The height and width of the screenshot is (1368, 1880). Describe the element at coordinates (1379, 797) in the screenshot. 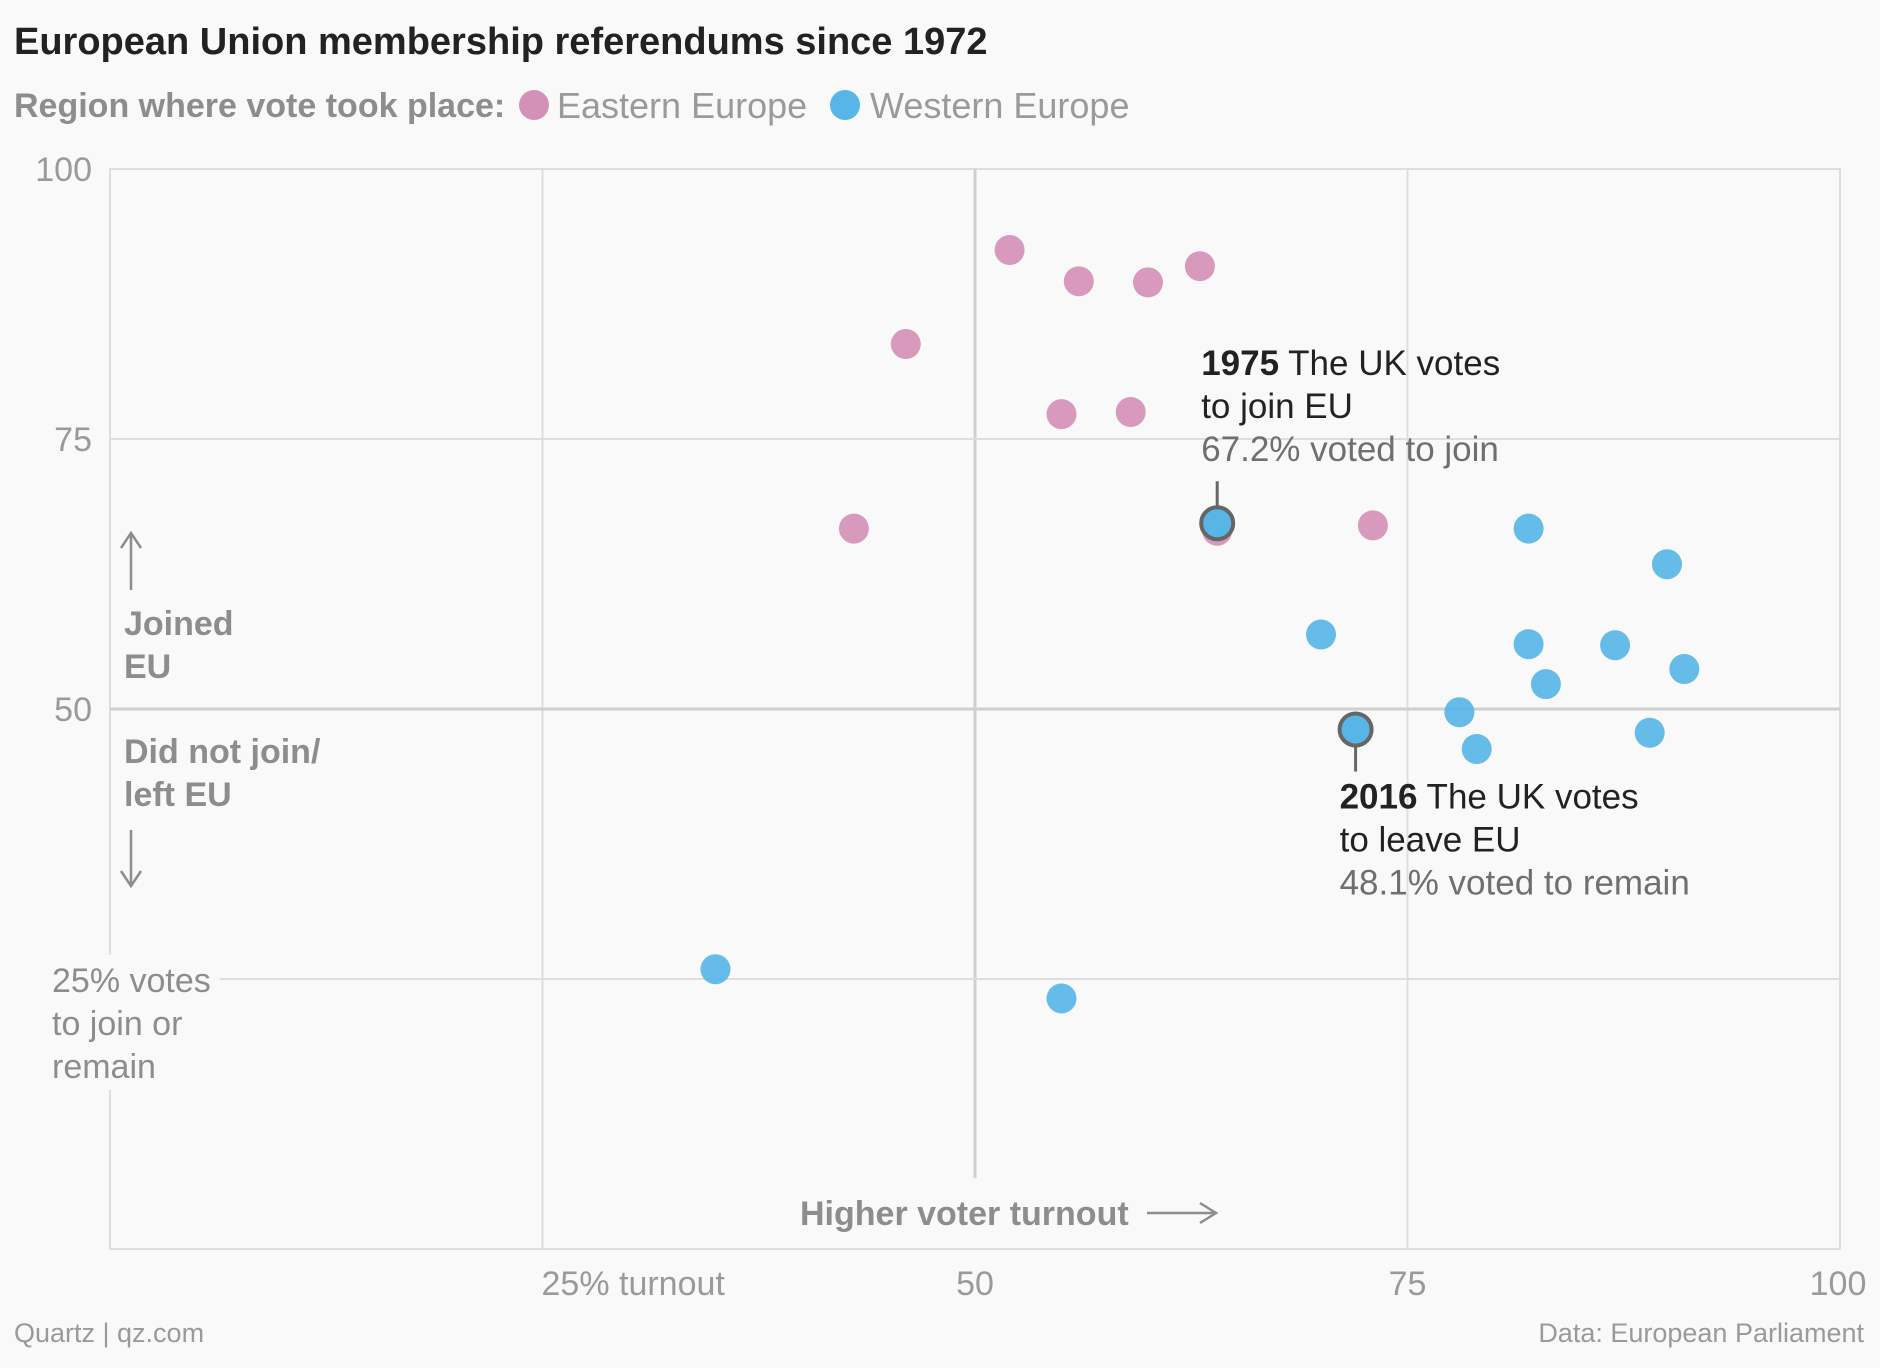

I see `annotation-year: 2016` at that location.